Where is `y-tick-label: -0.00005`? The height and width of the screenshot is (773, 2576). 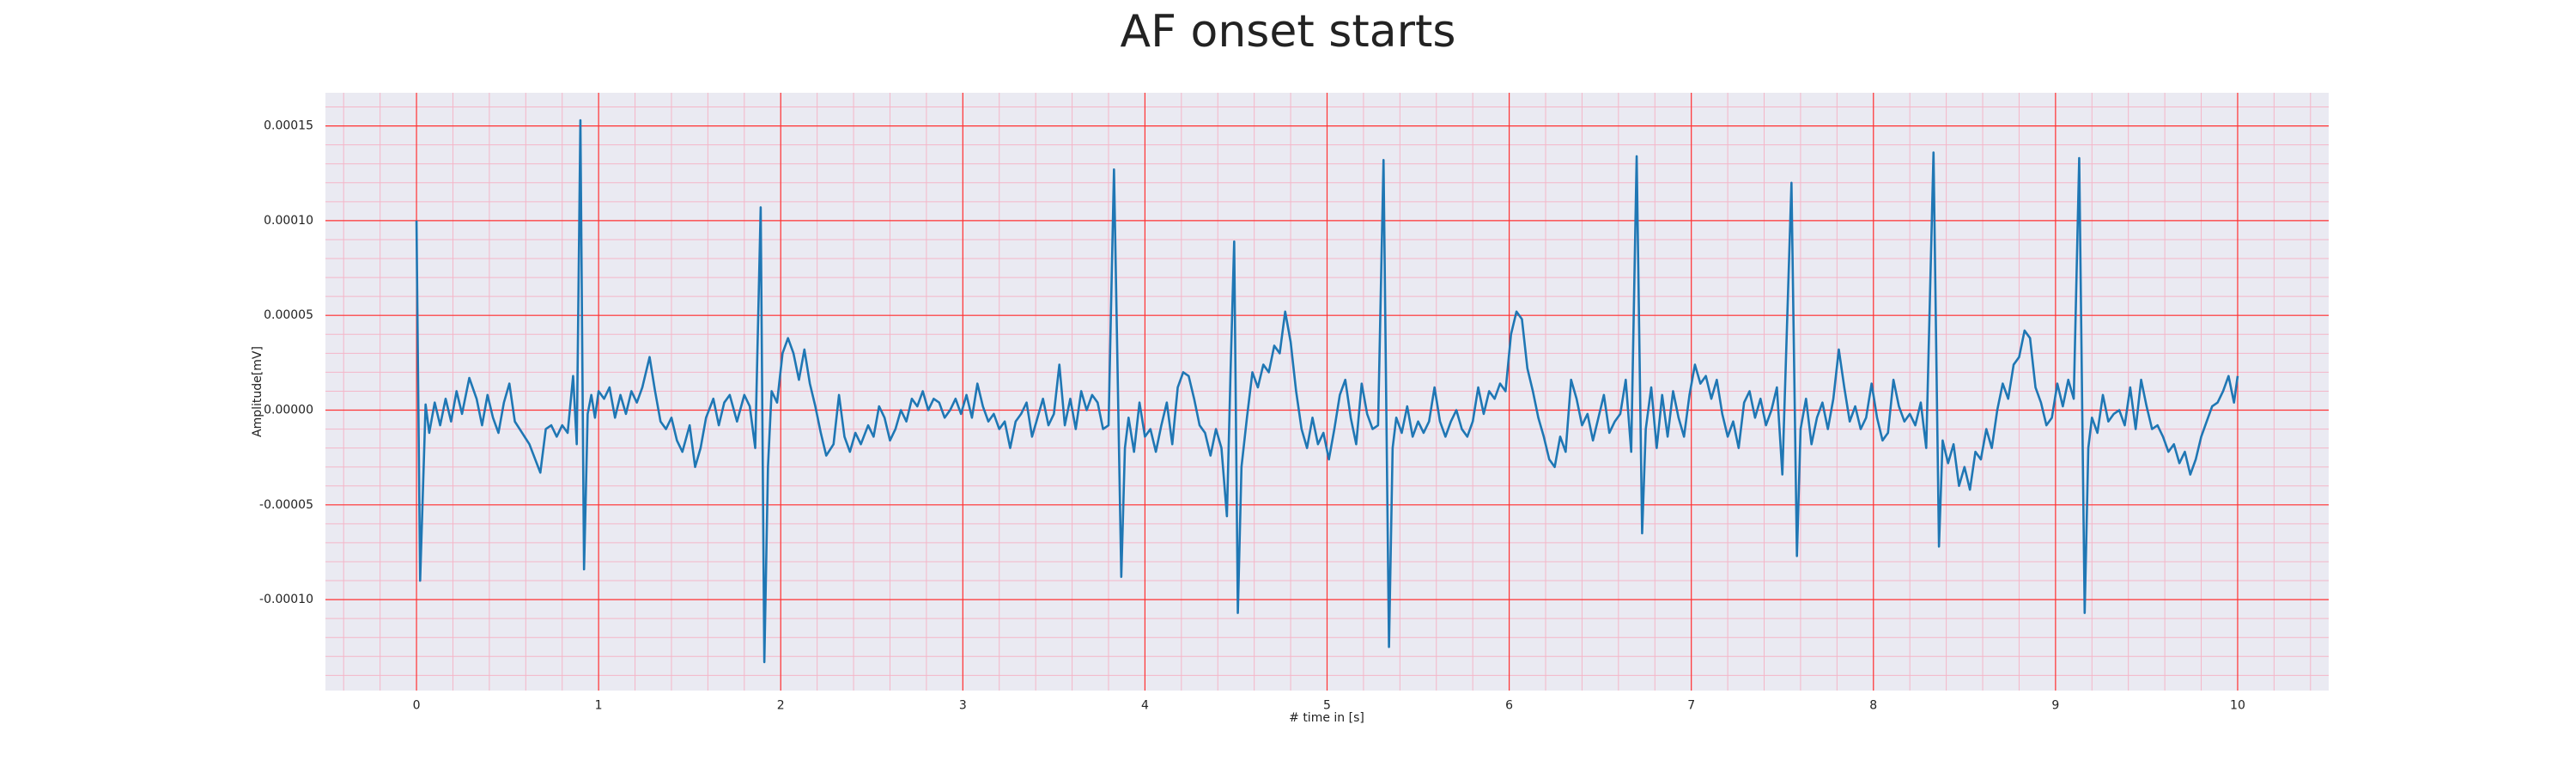
y-tick-label: -0.00005 is located at coordinates (286, 505).